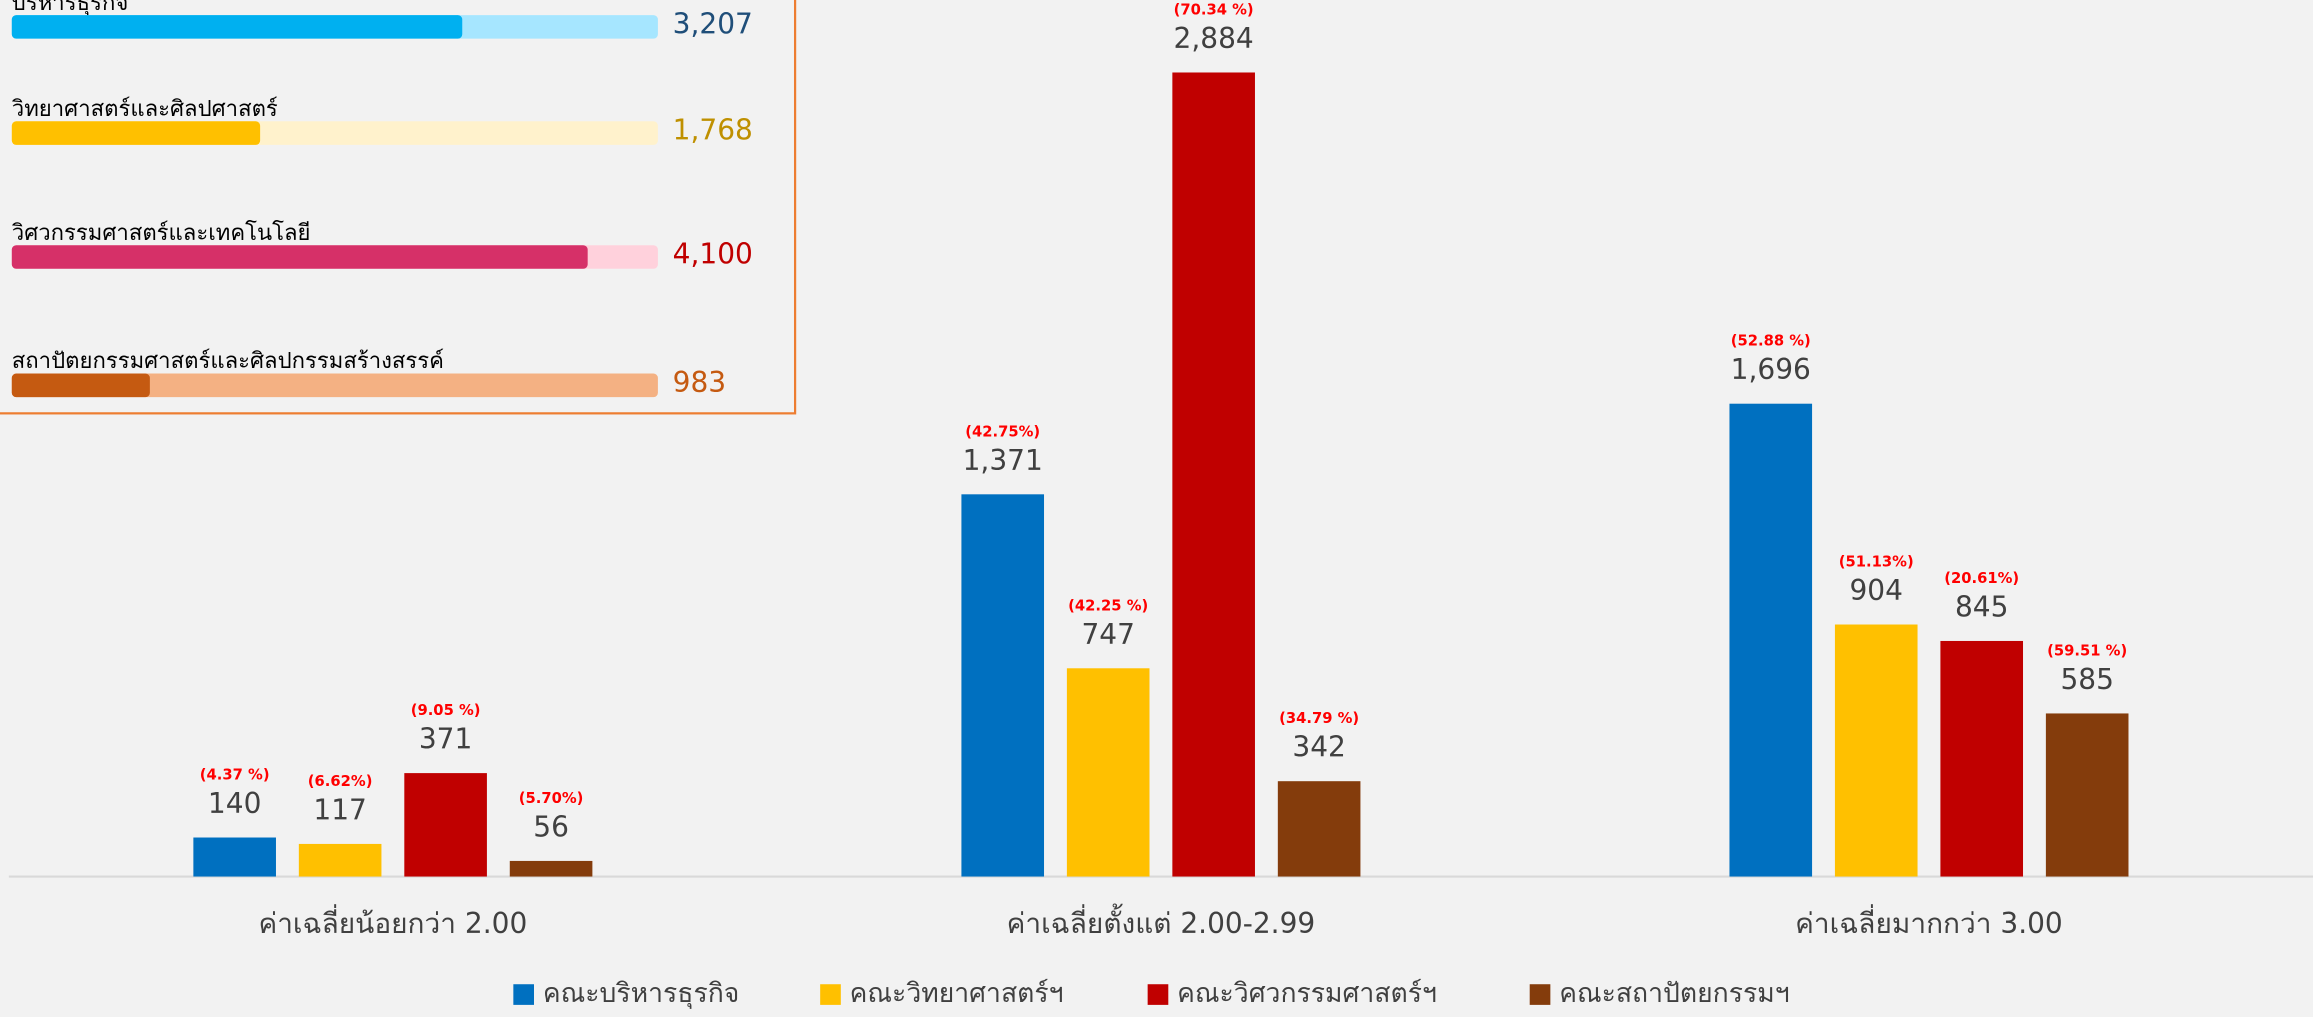 The width and height of the screenshot is (2313, 1017). Describe the element at coordinates (1003, 460) in the screenshot. I see `data-label: 1,371` at that location.